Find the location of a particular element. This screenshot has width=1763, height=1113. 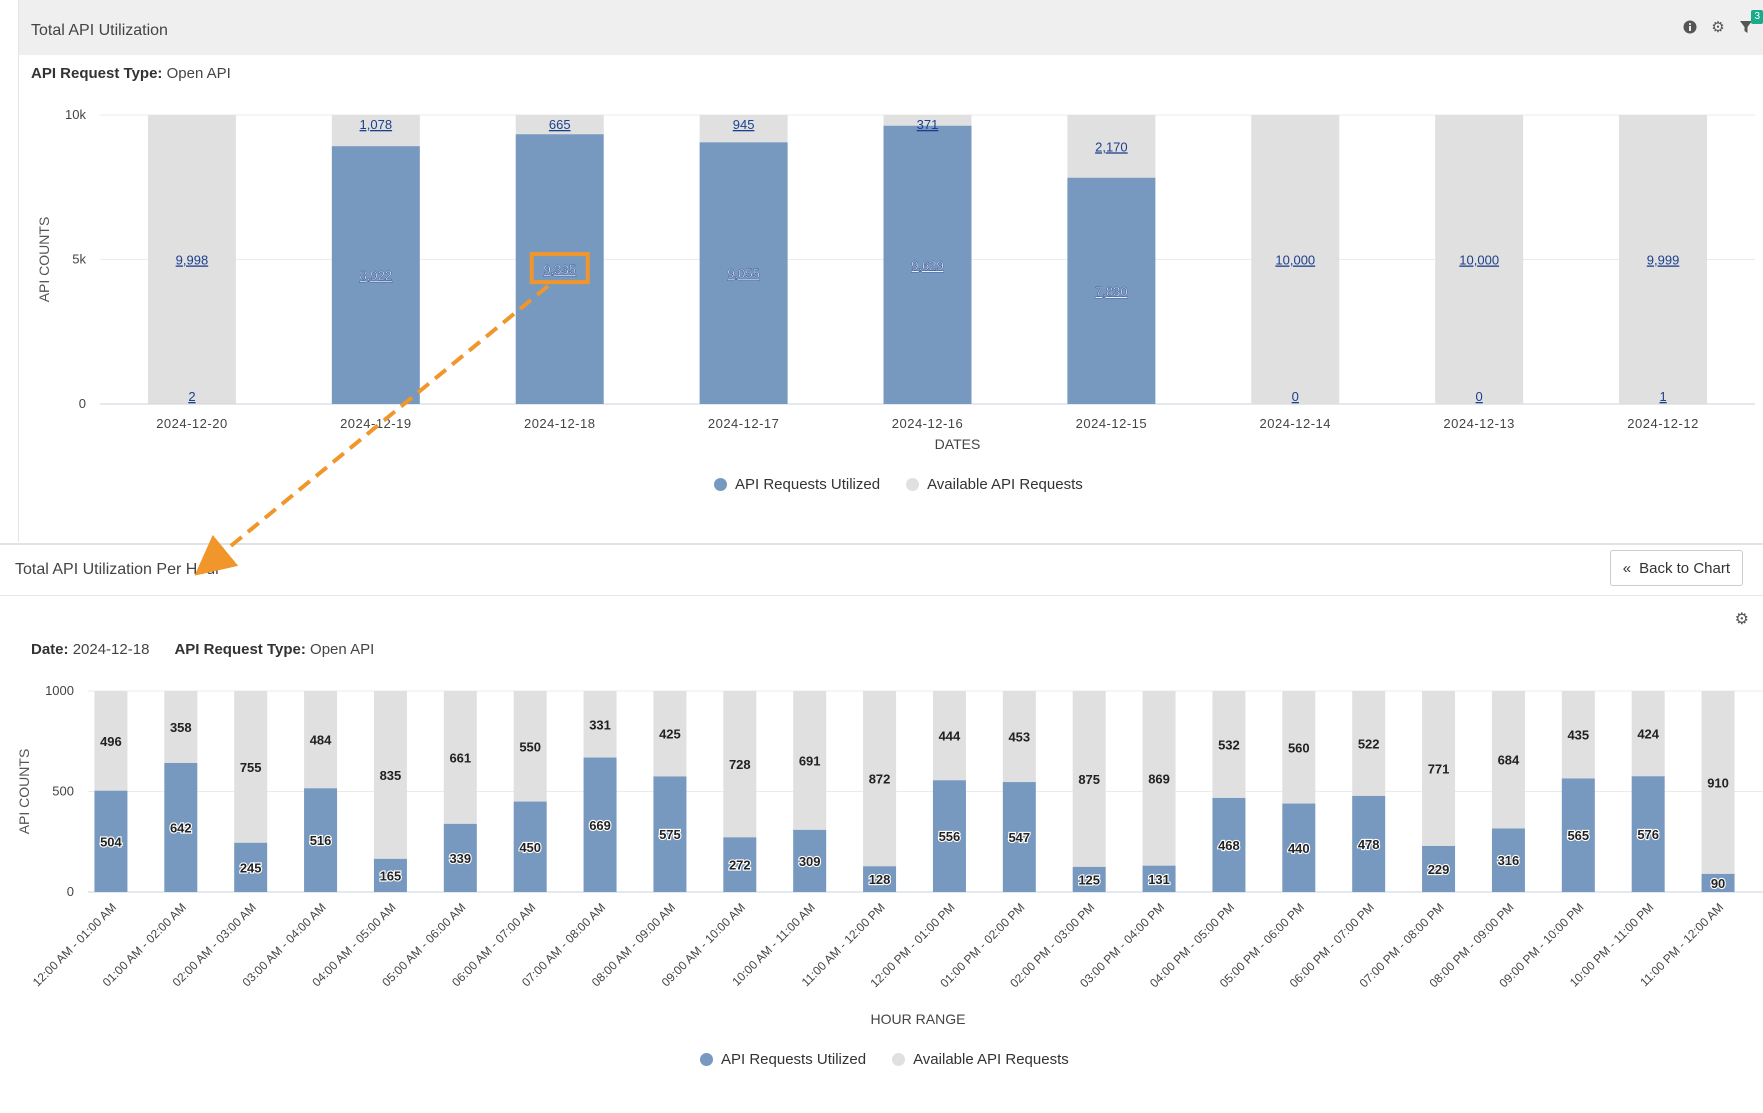

request-type-label: API Request Type: is located at coordinates (97, 73).